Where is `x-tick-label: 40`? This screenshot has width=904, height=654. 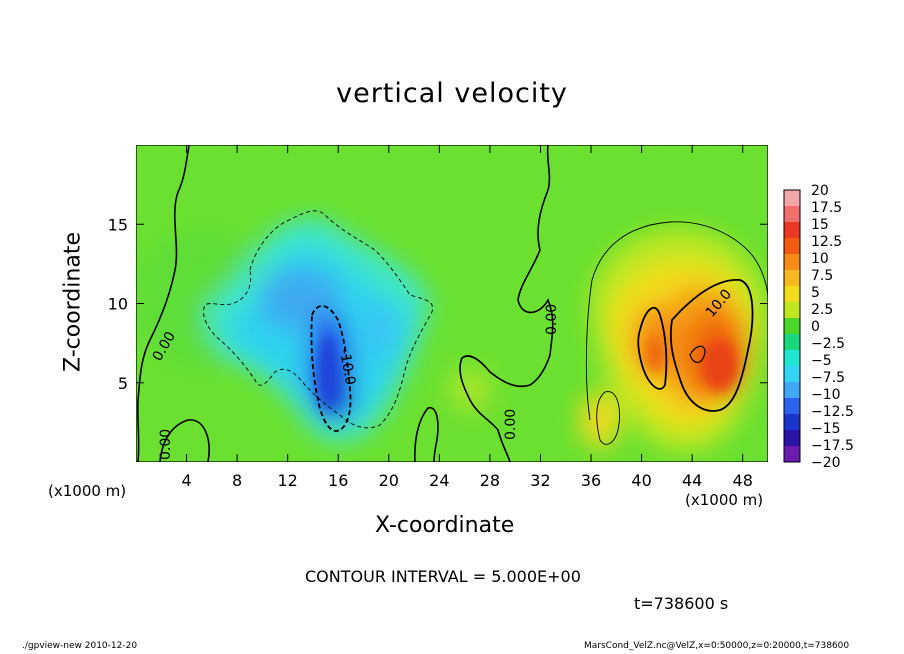
x-tick-label: 40 is located at coordinates (641, 480).